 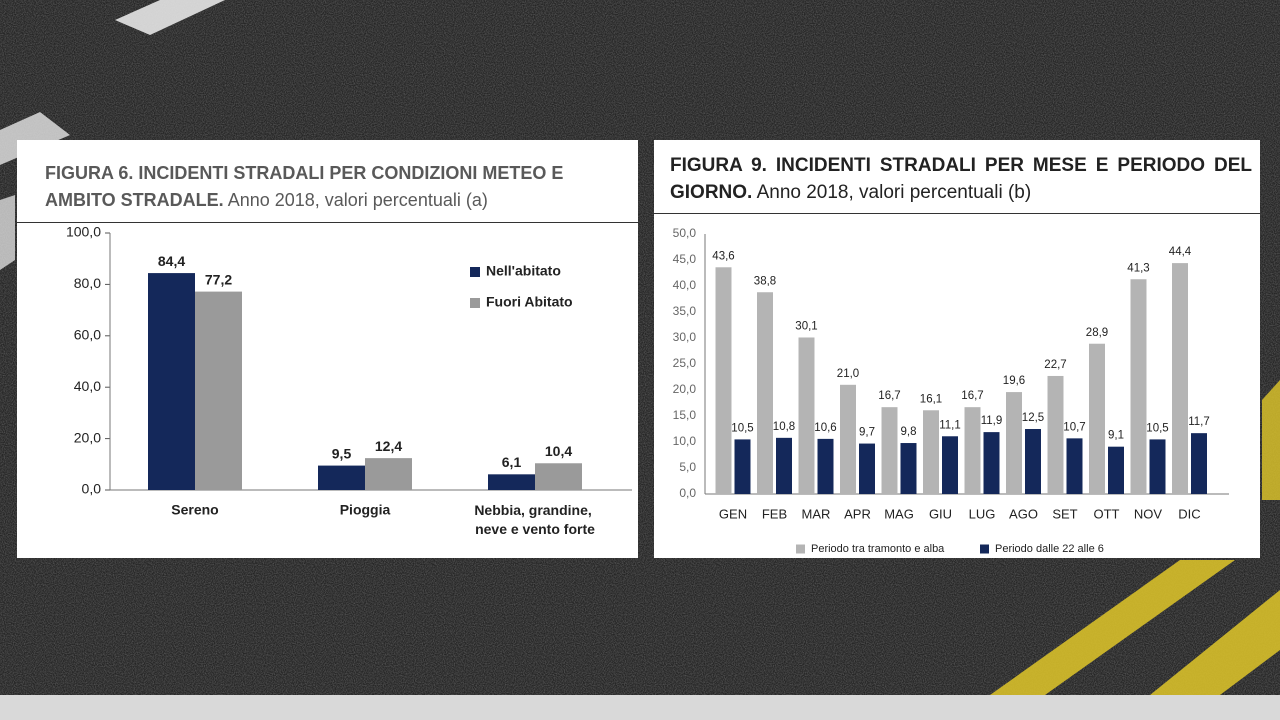 I want to click on data-label: 9,8, so click(x=909, y=432).